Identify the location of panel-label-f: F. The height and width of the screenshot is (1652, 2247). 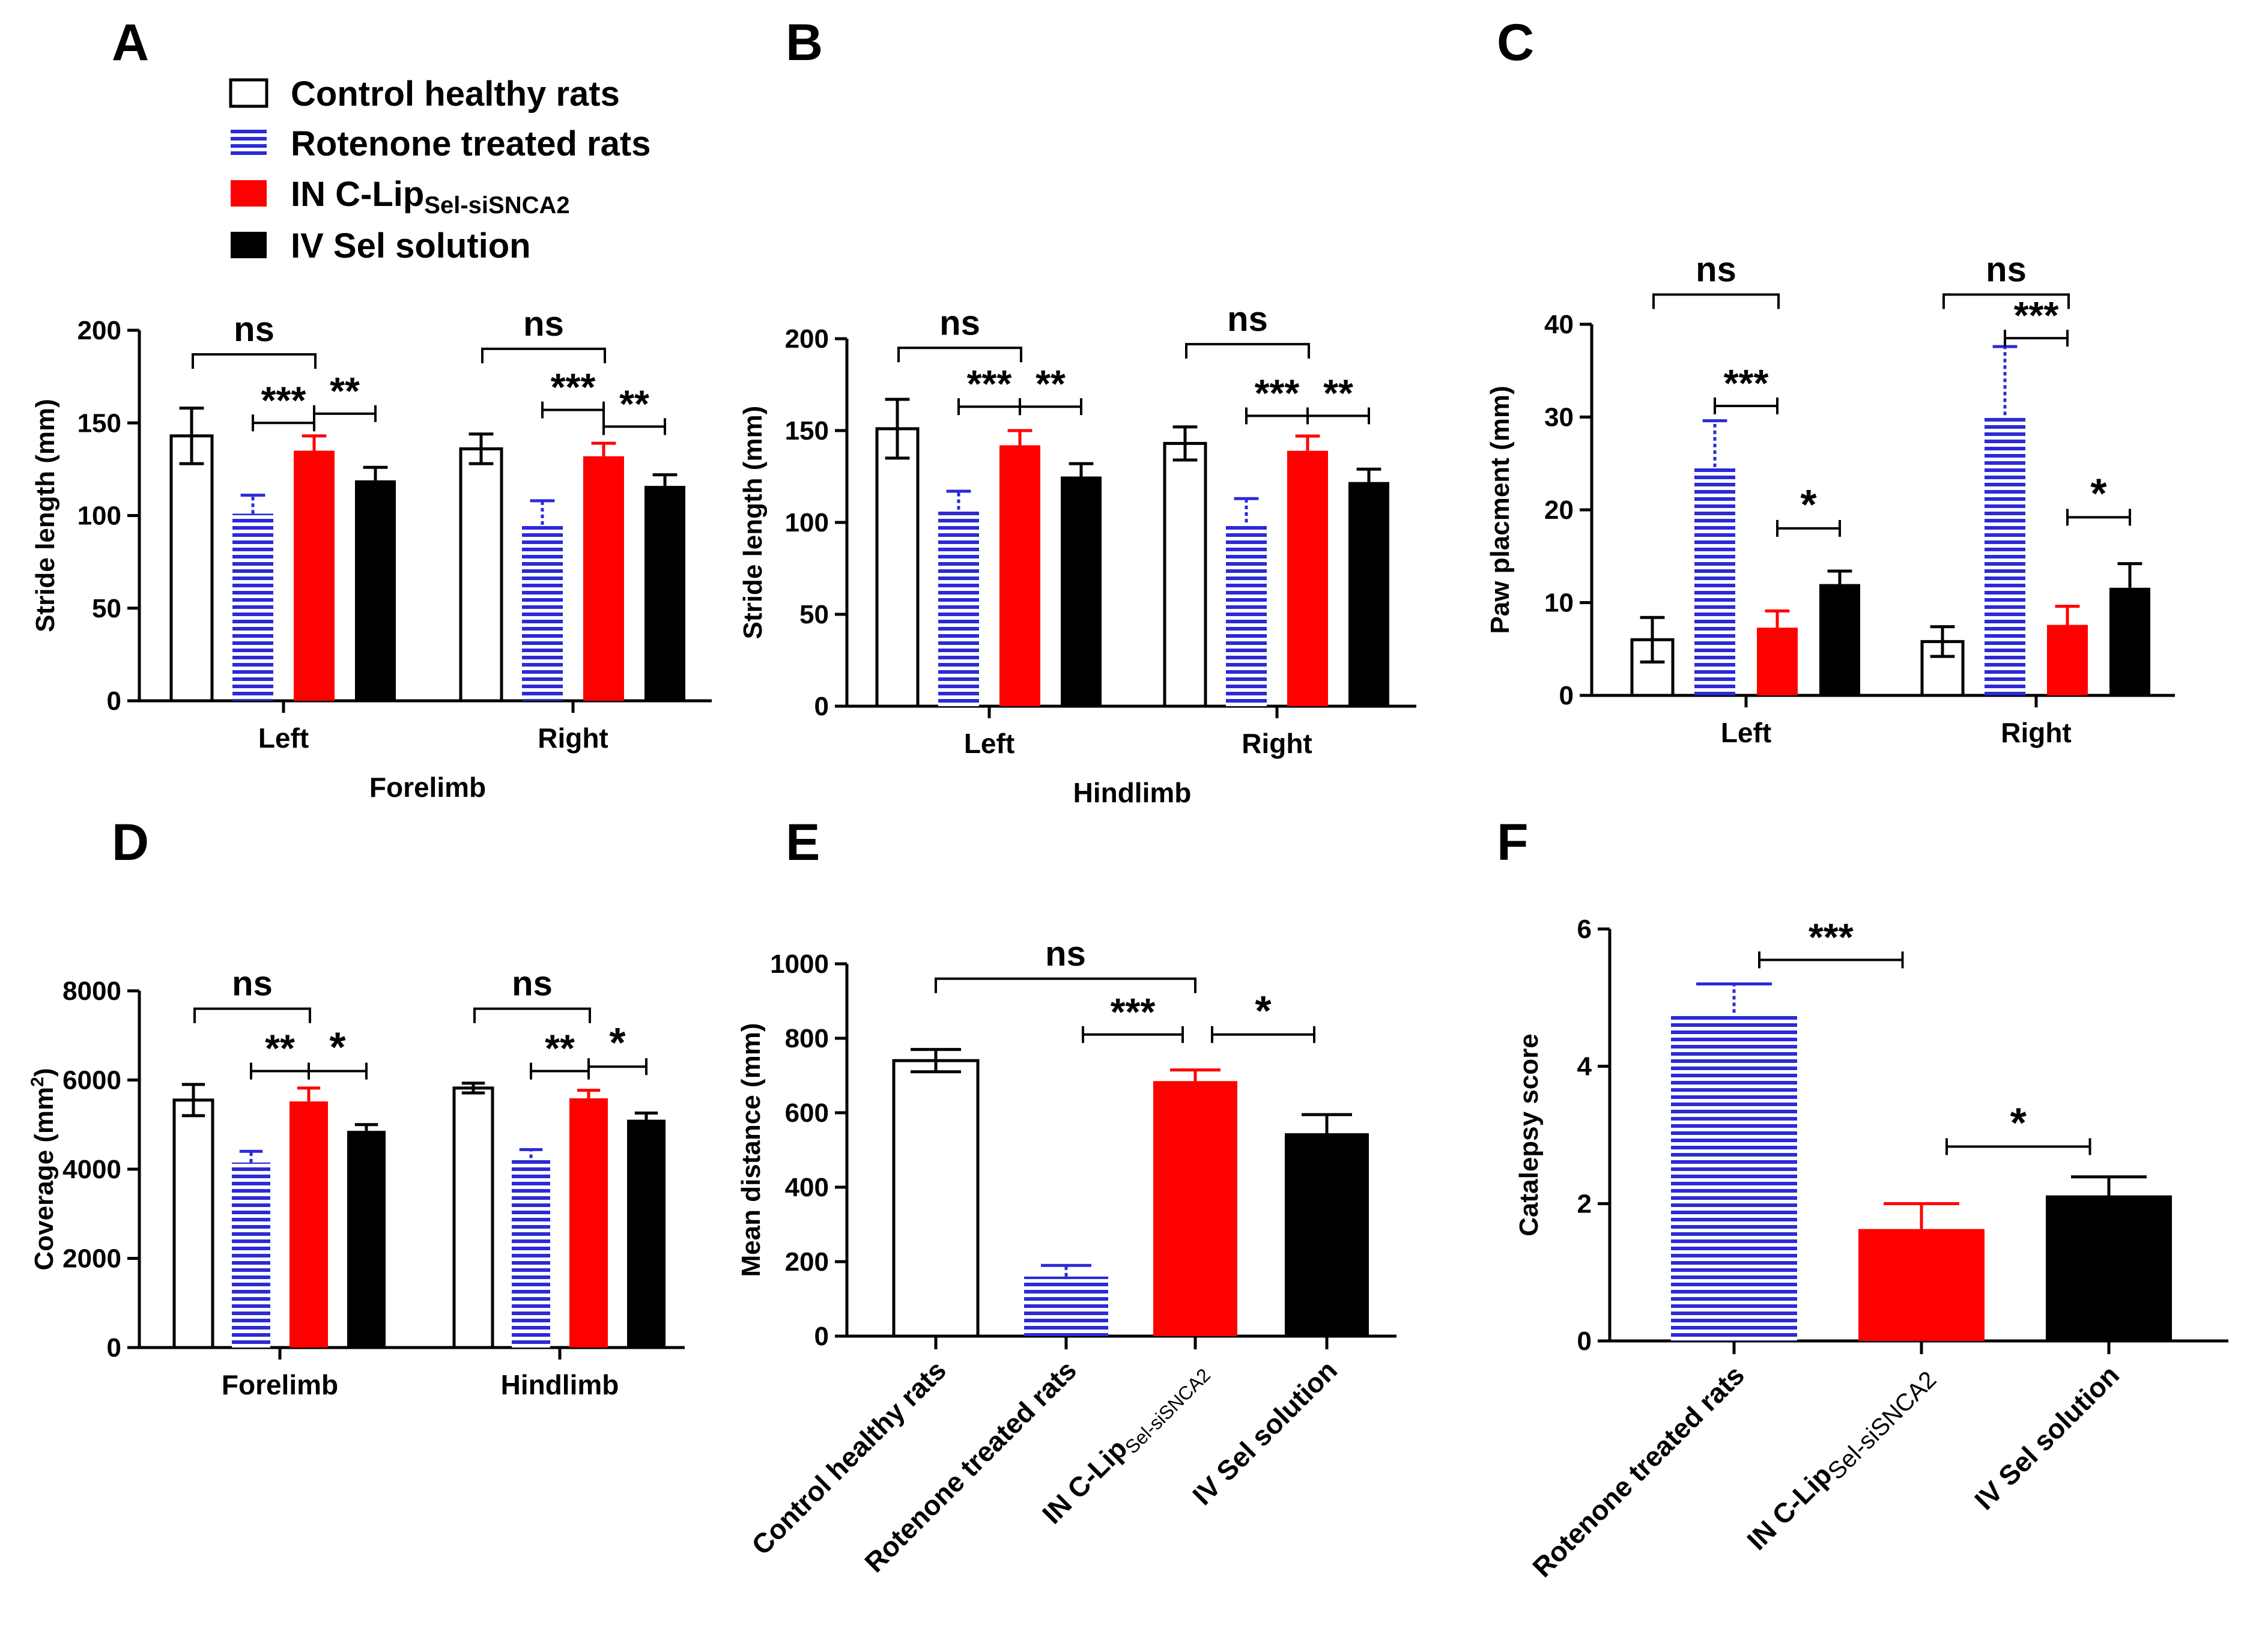
(1513, 843).